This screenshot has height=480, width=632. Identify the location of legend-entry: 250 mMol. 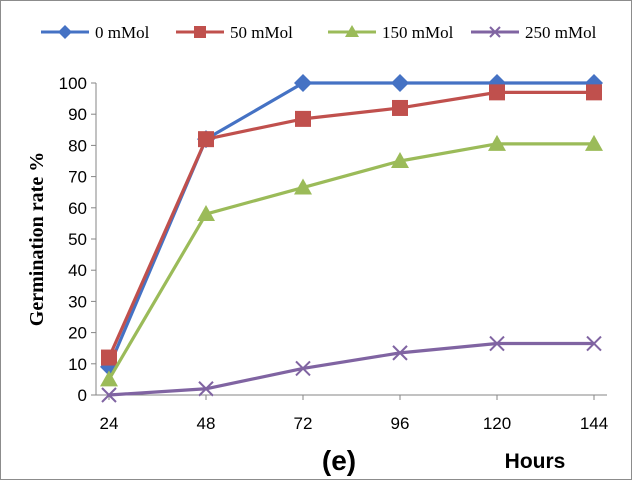
(534, 32).